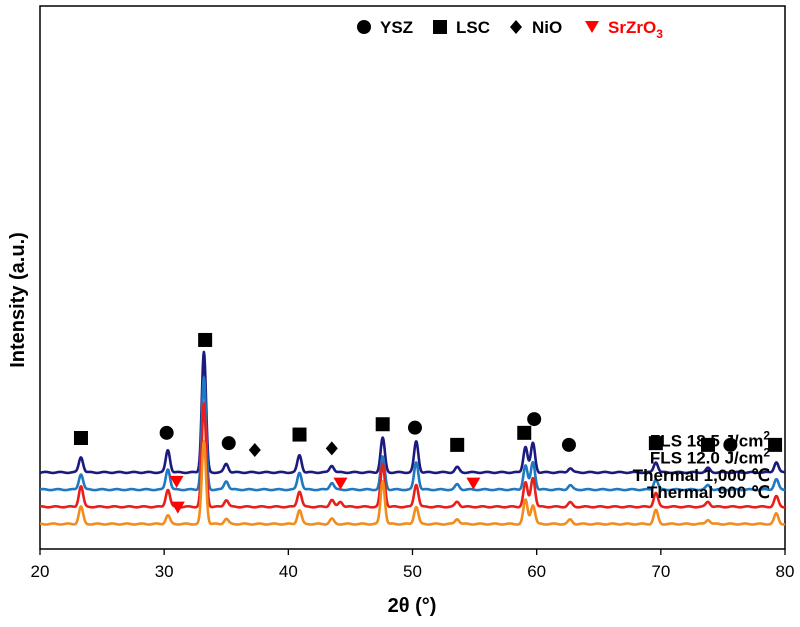 The width and height of the screenshot is (800, 627). I want to click on x-tick-label: 70, so click(660, 571).